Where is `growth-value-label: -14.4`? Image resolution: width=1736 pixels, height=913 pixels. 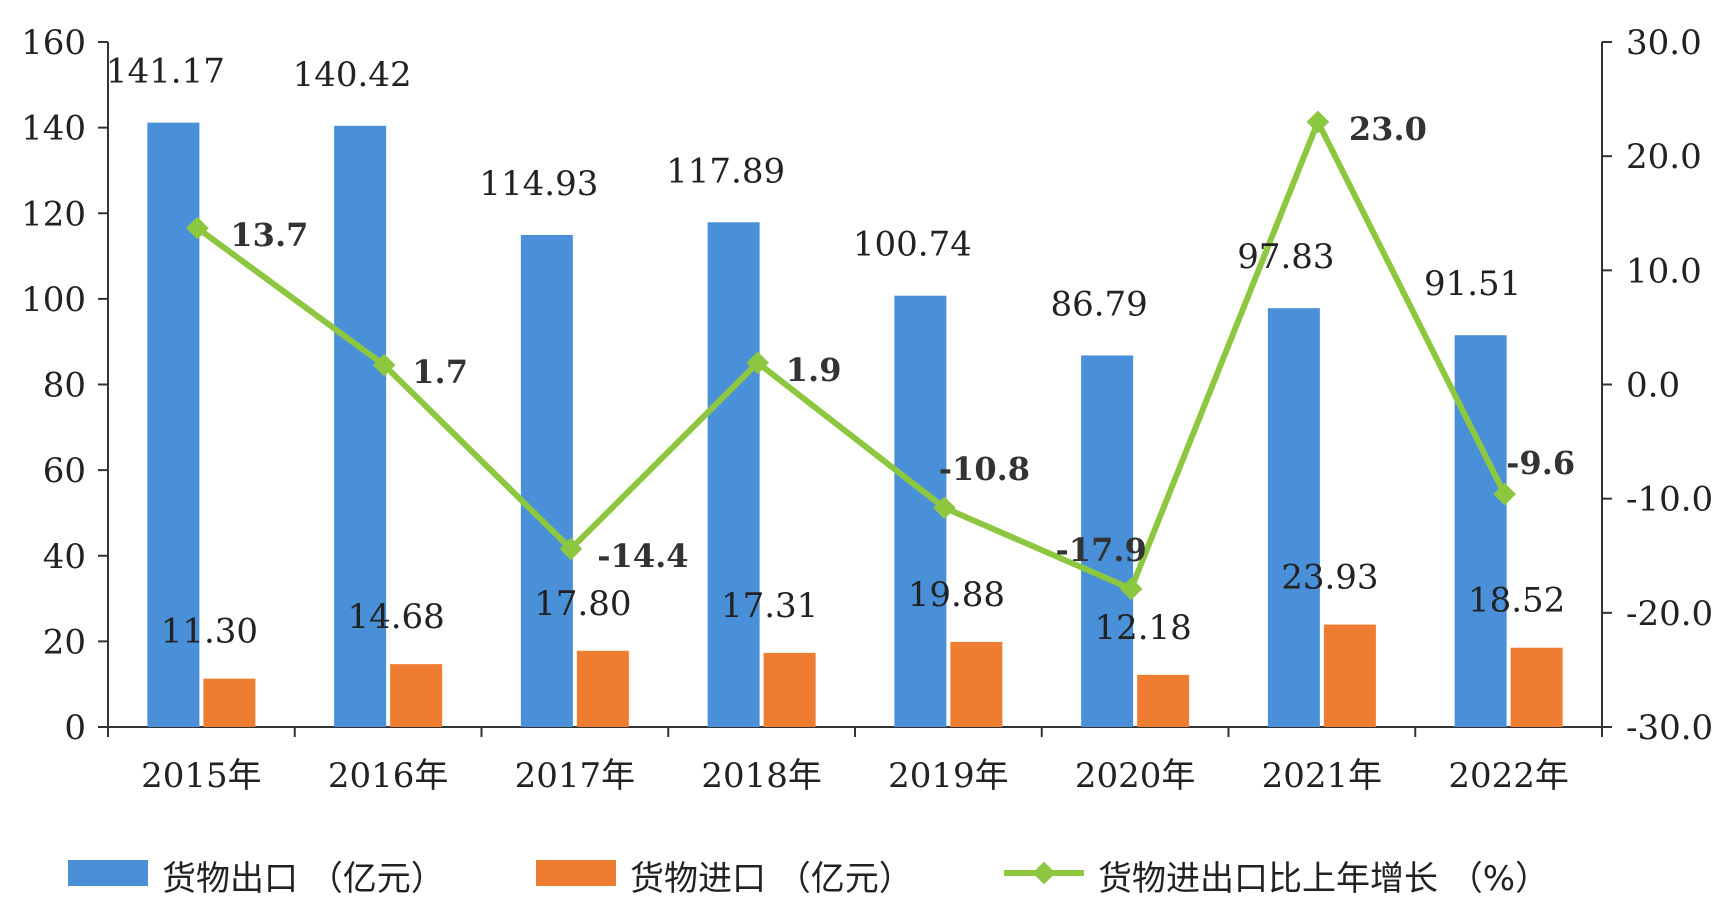
growth-value-label: -14.4 is located at coordinates (642, 556).